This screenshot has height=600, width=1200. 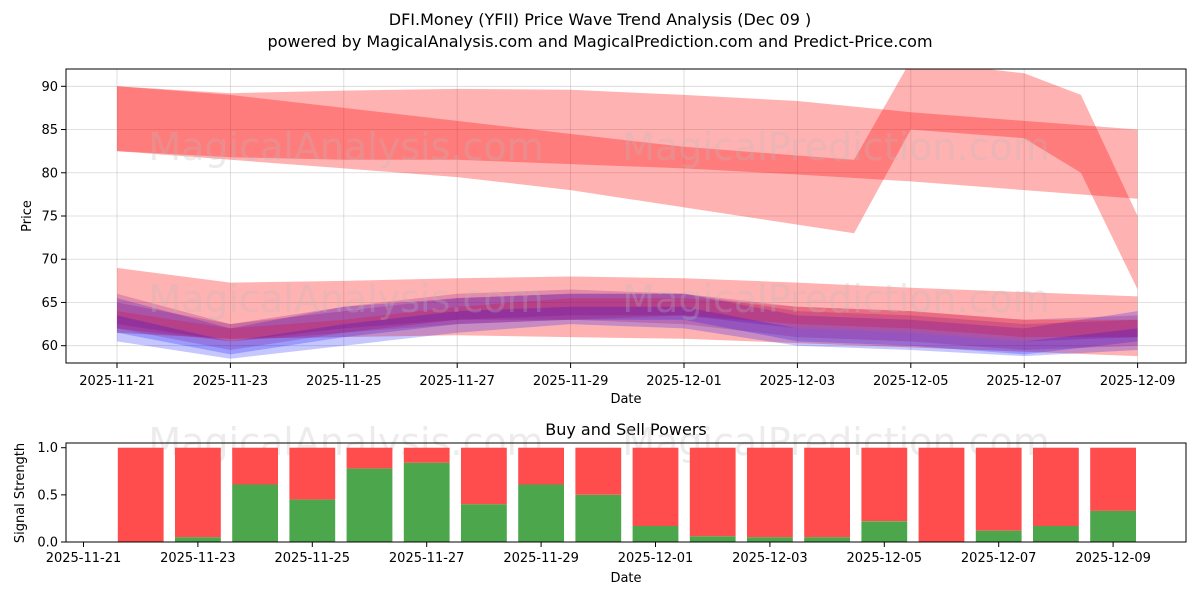 I want to click on price-xtick-label: 2025-11-25, so click(x=344, y=381).